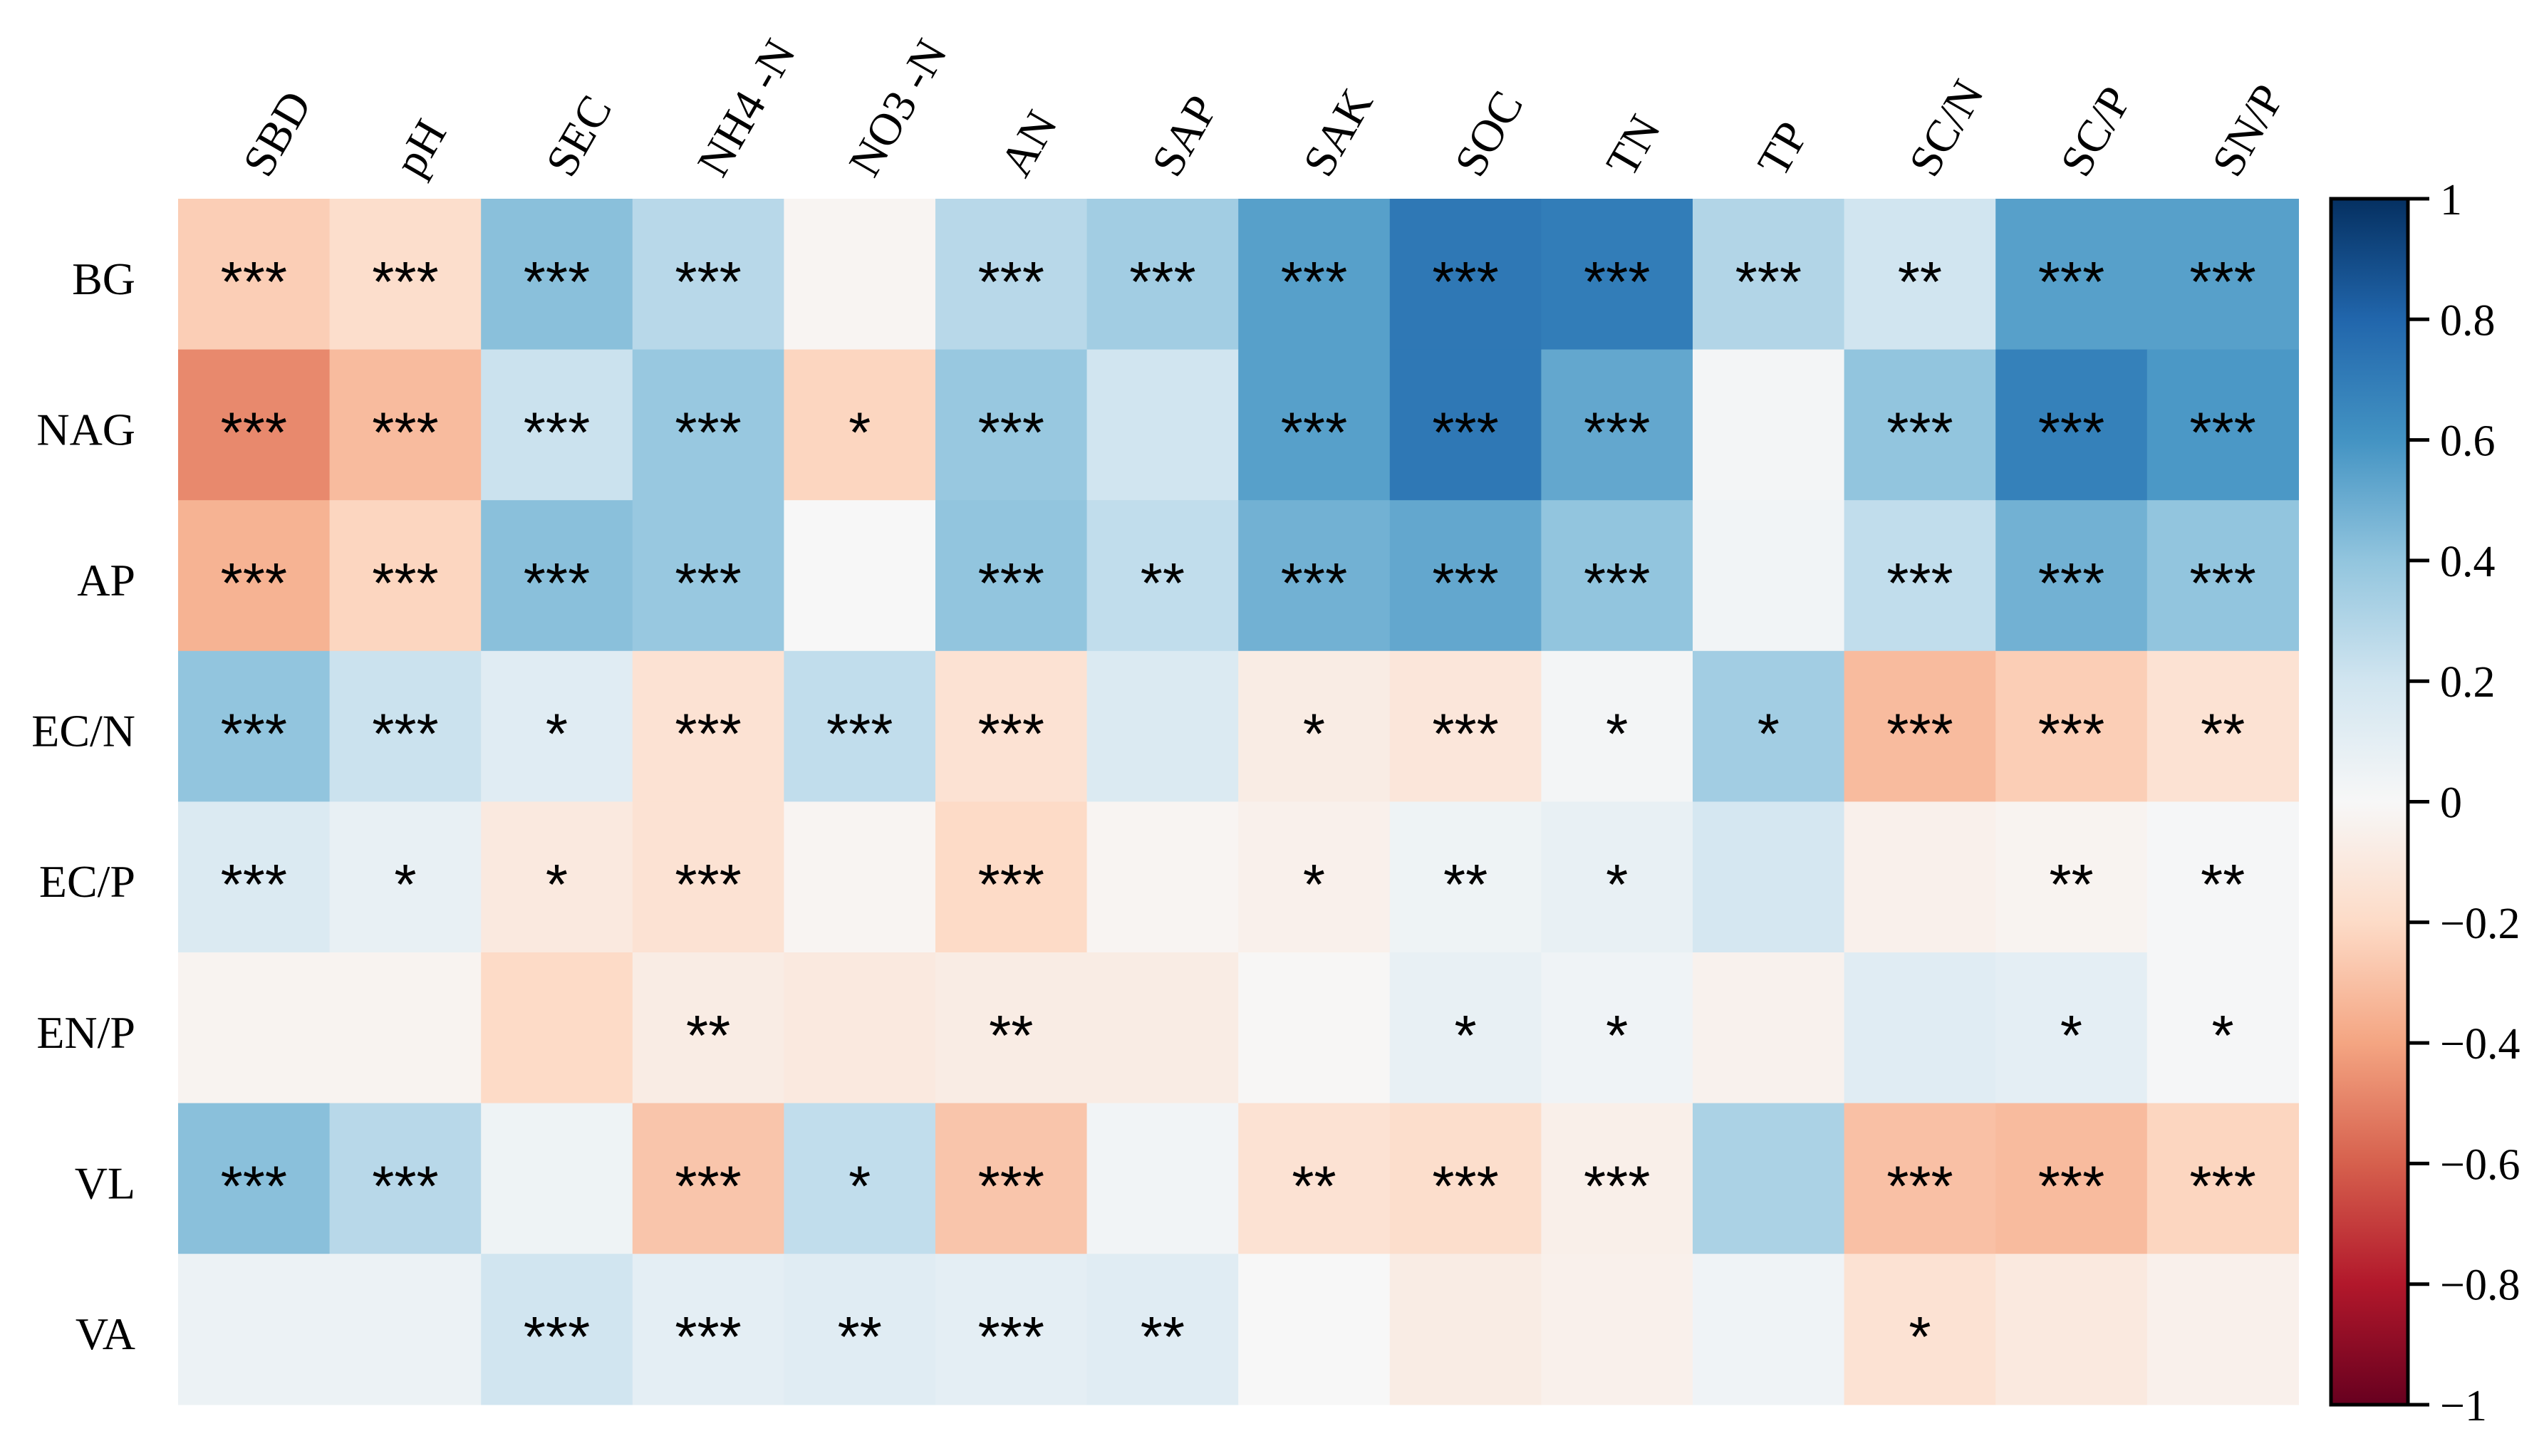  Describe the element at coordinates (1466, 1178) in the screenshot. I see `cell-VL-SOC` at that location.